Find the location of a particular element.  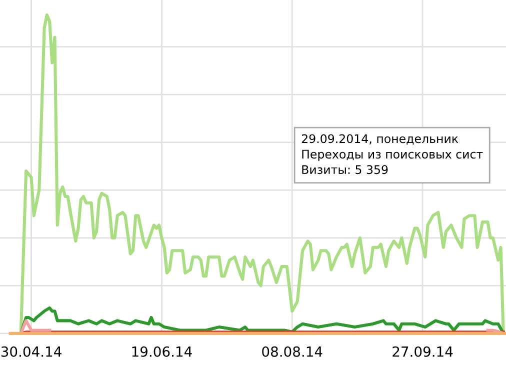

x-tick-label: 30.04.14 is located at coordinates (31, 351).